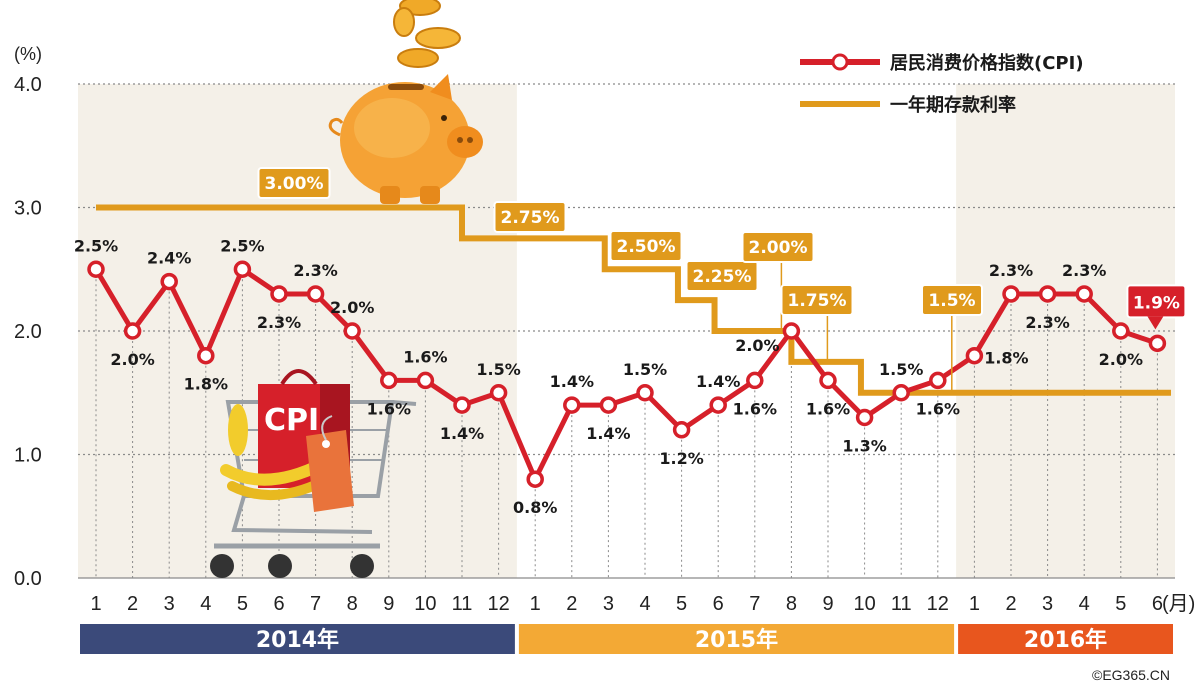 The width and height of the screenshot is (1200, 689). Describe the element at coordinates (169, 604) in the screenshot. I see `x-month-label-2: 3` at that location.